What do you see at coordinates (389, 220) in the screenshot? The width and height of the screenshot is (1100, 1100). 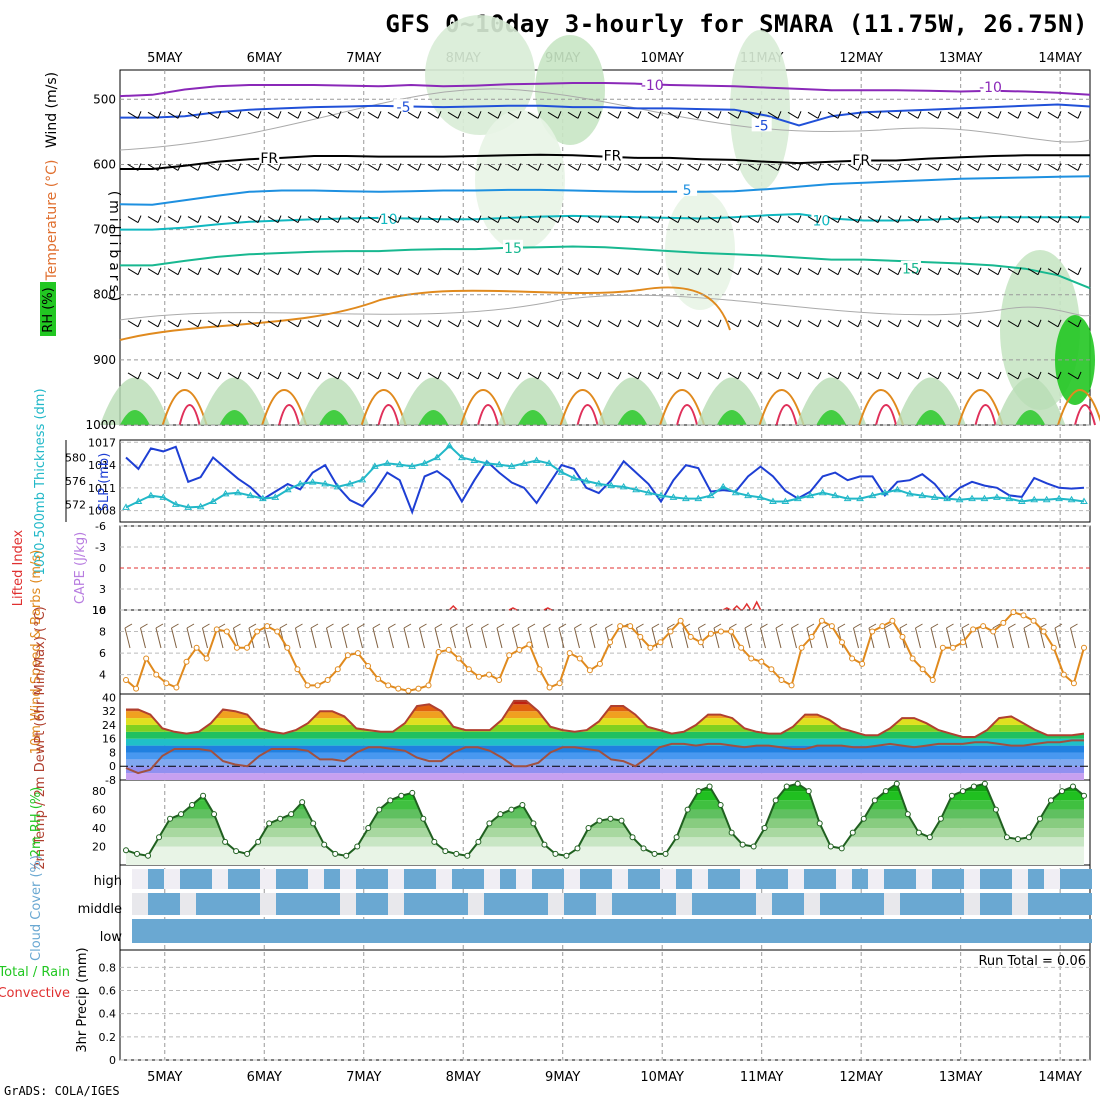 I see `contour-label: 10` at bounding box center [389, 220].